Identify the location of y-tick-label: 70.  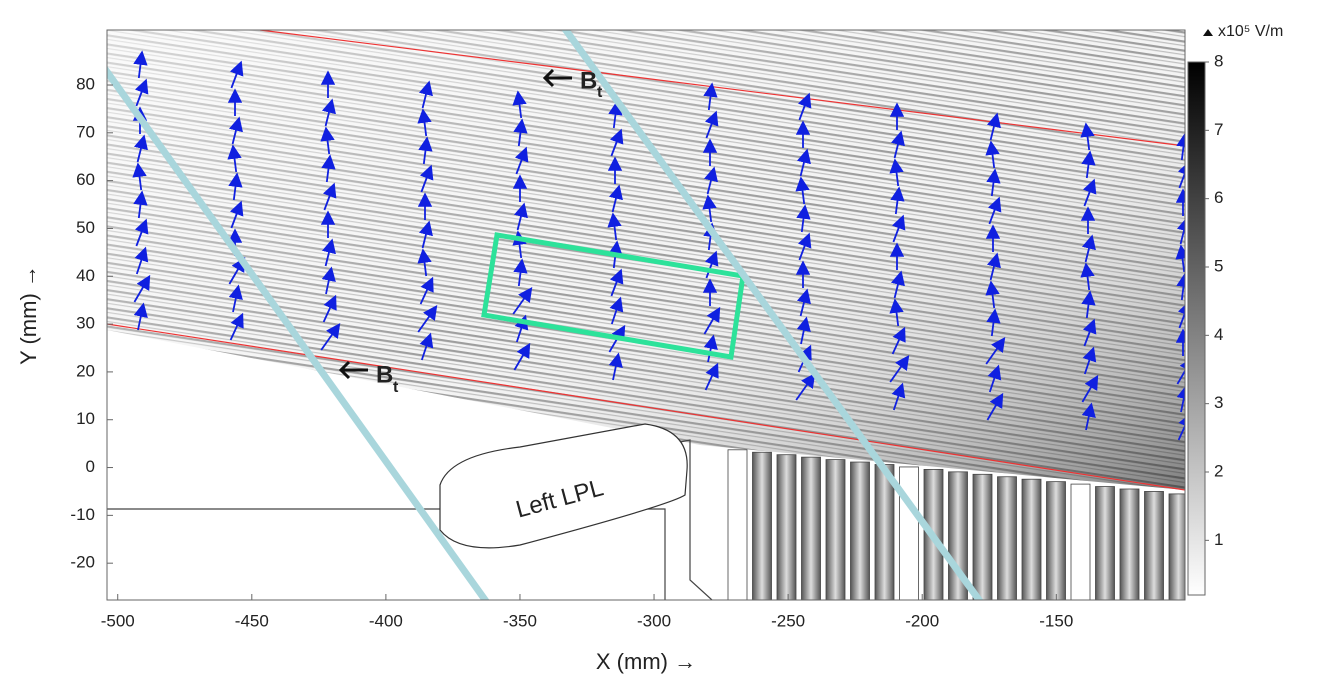
(85, 131).